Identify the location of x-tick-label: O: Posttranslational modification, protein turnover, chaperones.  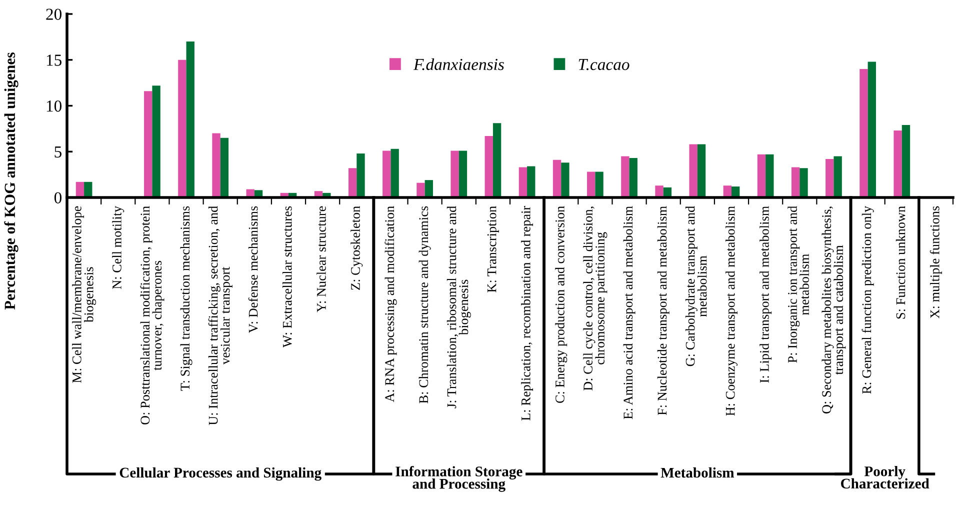
(152, 315).